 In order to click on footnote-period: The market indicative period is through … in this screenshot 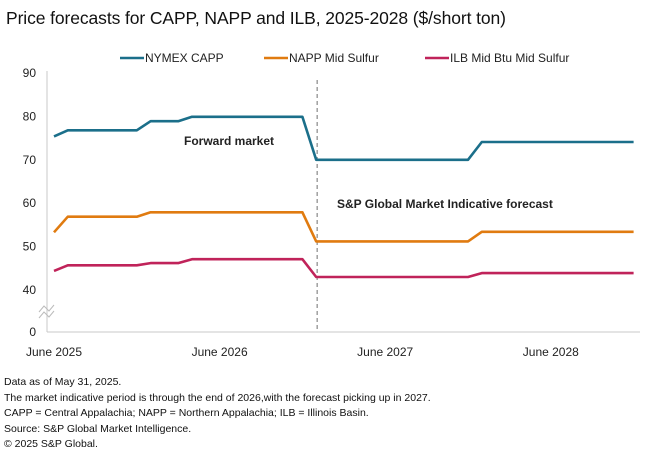, I will do `click(217, 397)`.